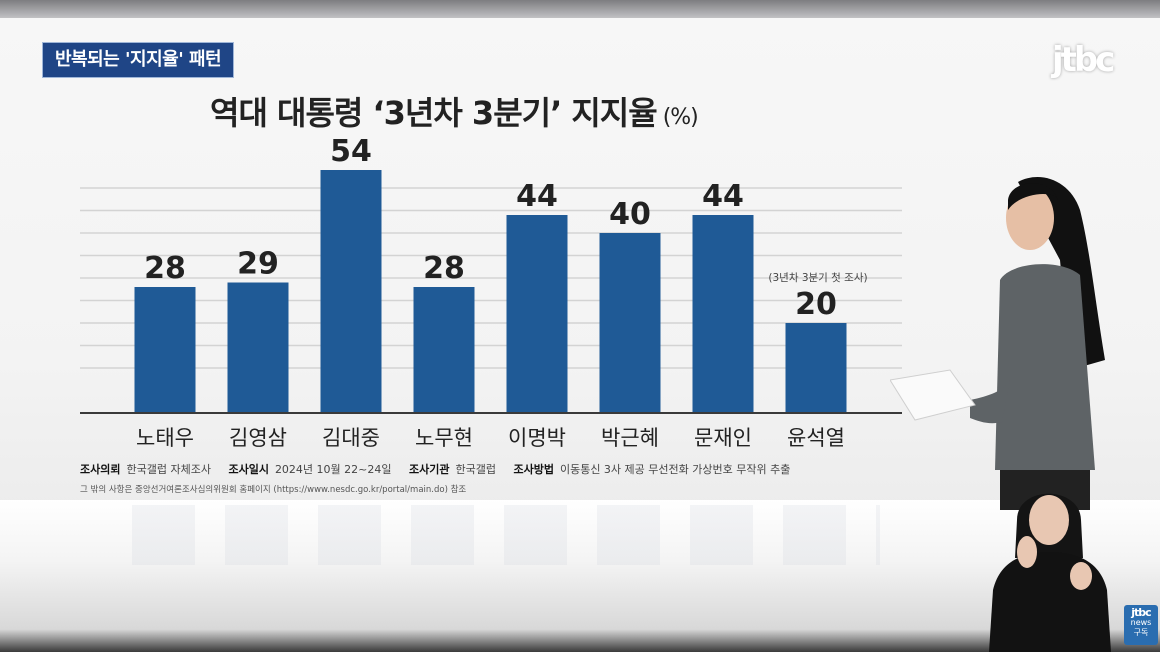 The image size is (1160, 652). Describe the element at coordinates (165, 438) in the screenshot. I see `category-label: 노태우` at that location.